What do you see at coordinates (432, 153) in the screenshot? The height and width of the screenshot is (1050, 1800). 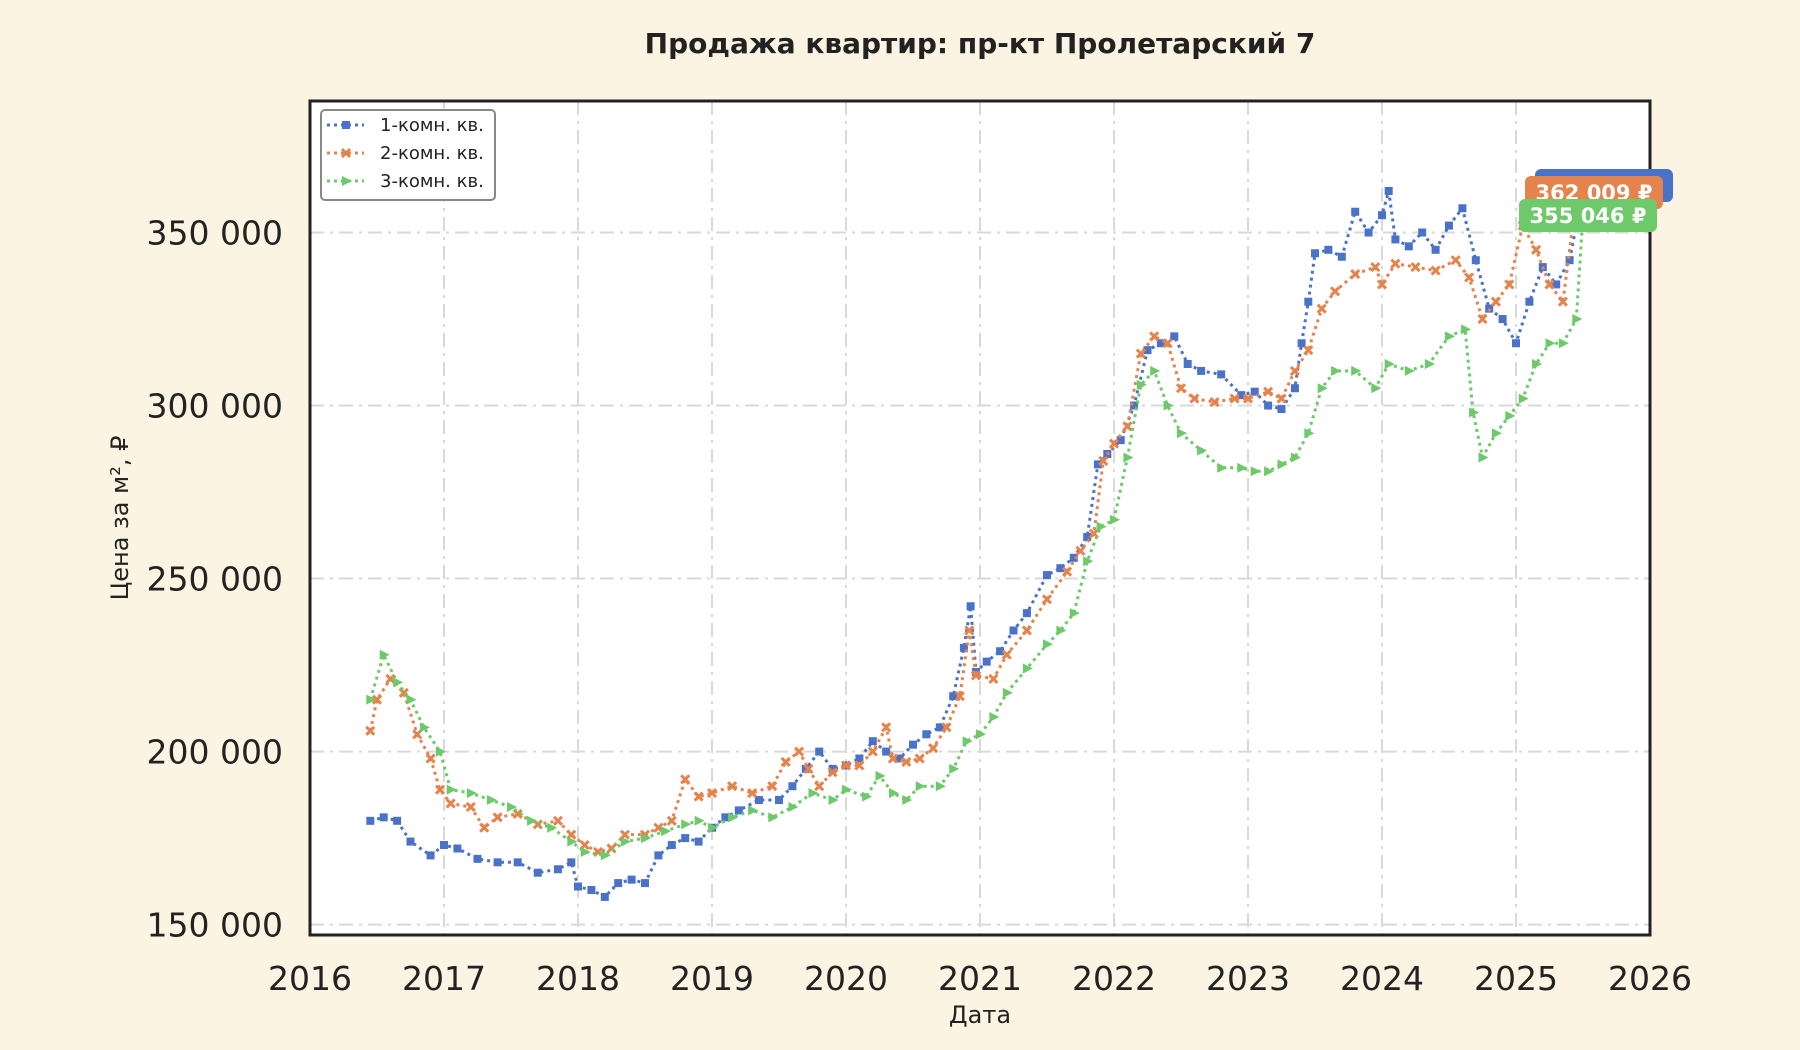 I see `legend-label: 2-комн. кв.` at bounding box center [432, 153].